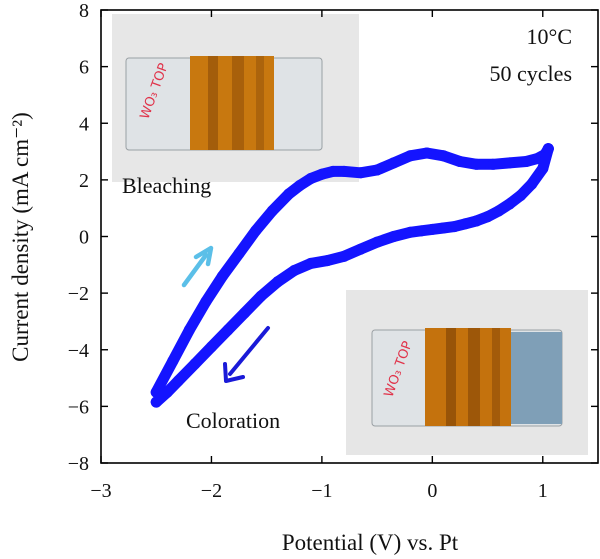 The width and height of the screenshot is (600, 559). I want to click on y-tick-label: 6, so click(84, 68).